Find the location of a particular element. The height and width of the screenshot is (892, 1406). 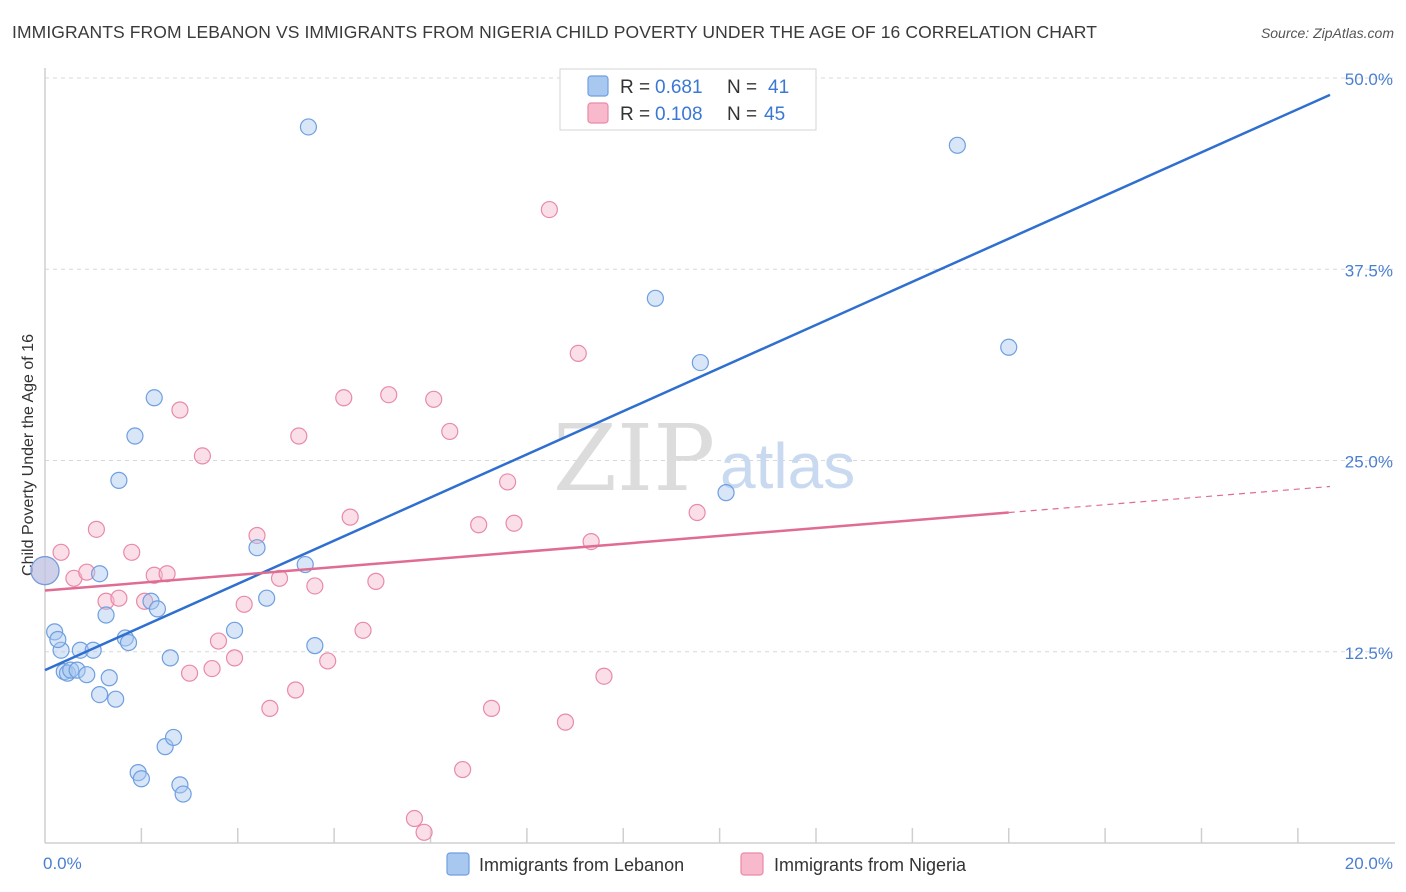

legend-n-label-nigeria: N = is located at coordinates (742, 114).